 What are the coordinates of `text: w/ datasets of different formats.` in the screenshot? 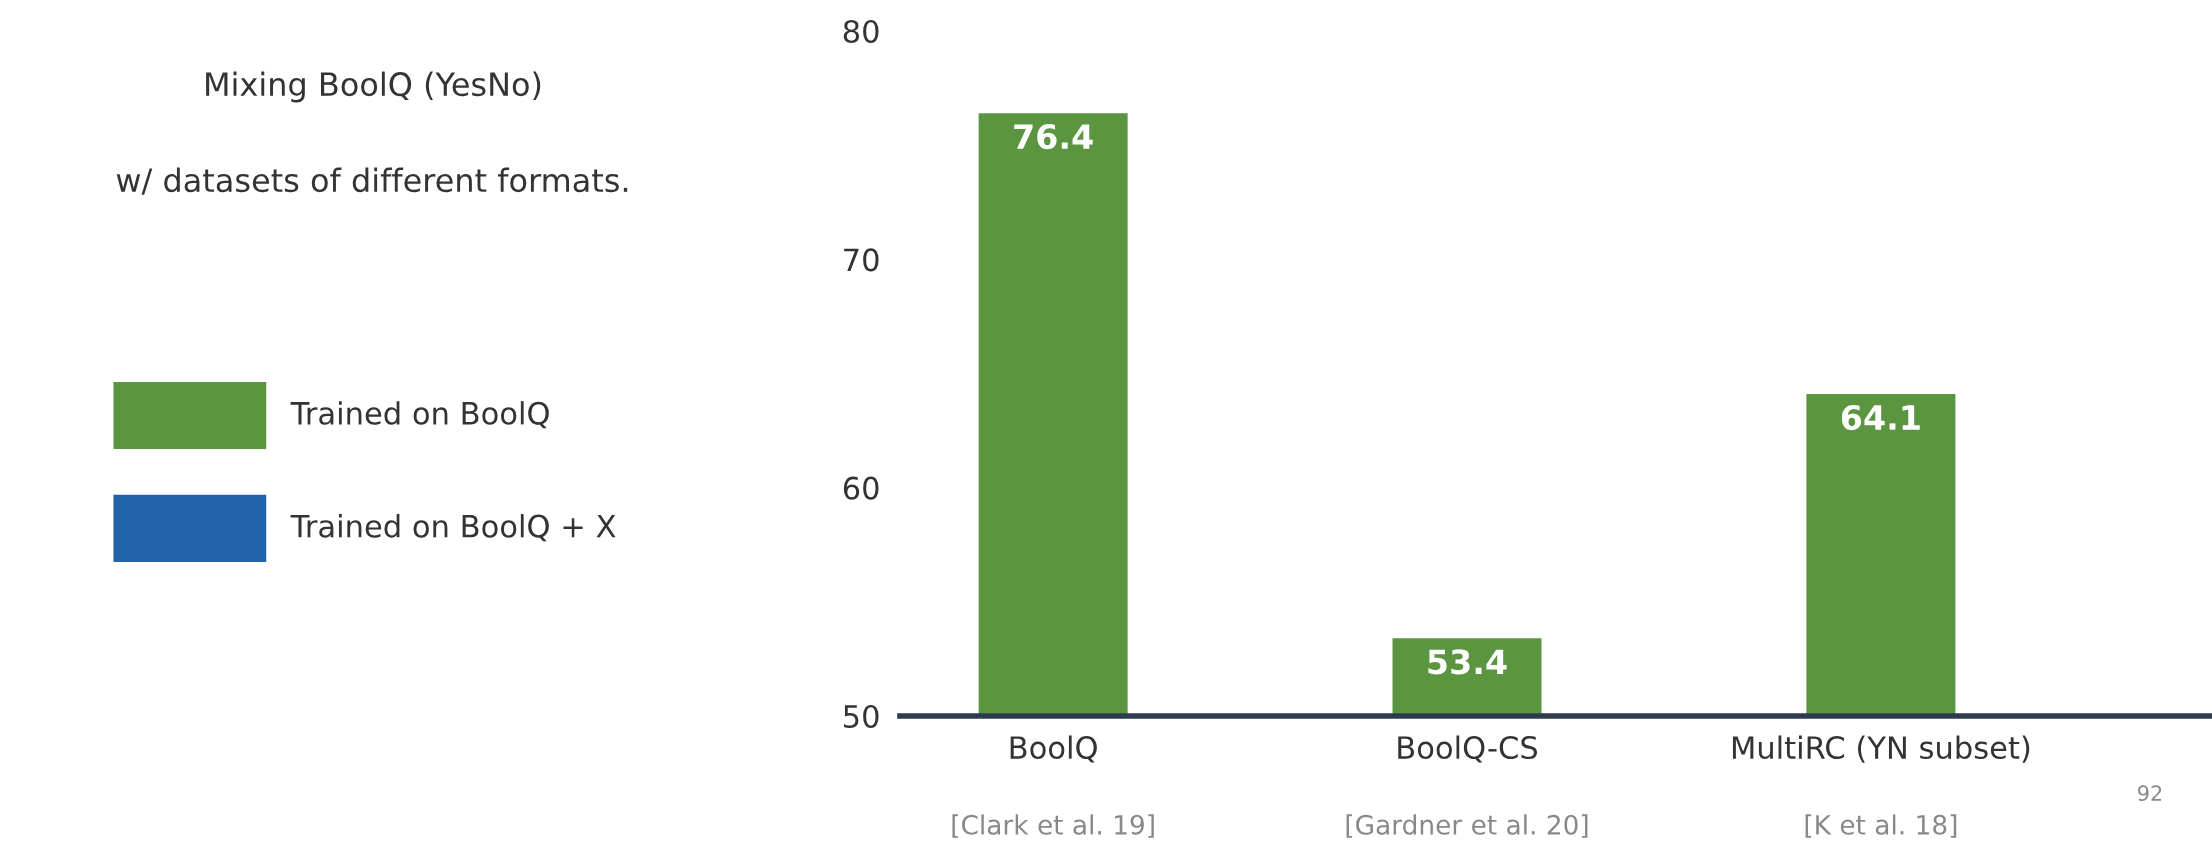 It's located at (372, 181).